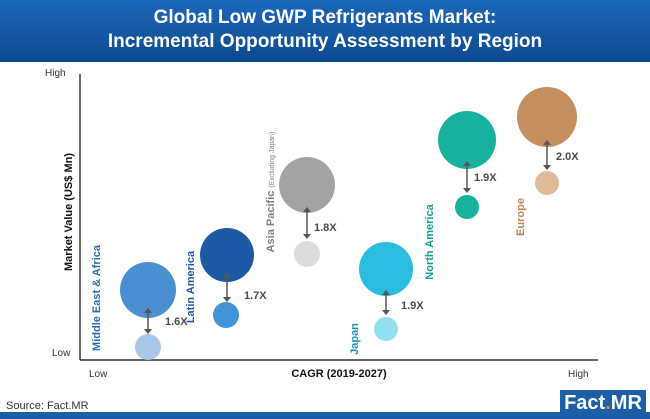  I want to click on growth-arrow-head-down-north-america, so click(467, 190).